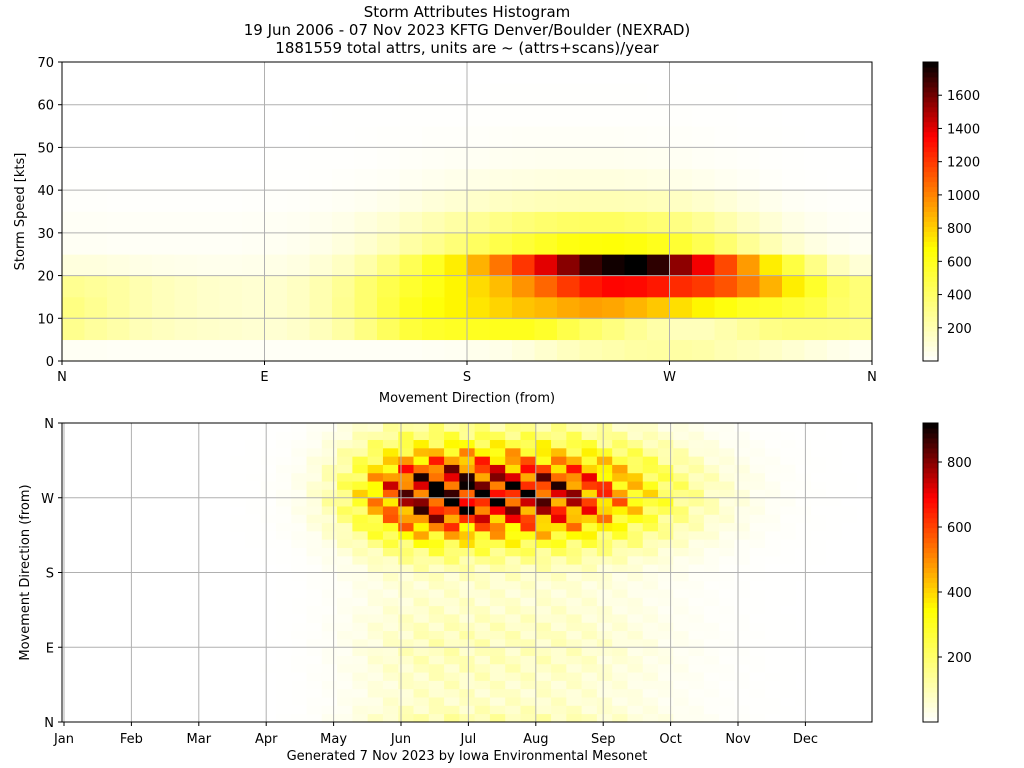  I want to click on y-tick-label: N, so click(49, 424).